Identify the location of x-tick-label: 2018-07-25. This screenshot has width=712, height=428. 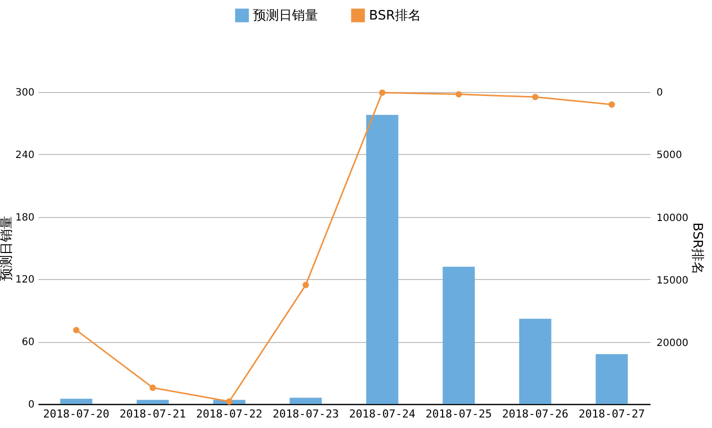
(459, 414).